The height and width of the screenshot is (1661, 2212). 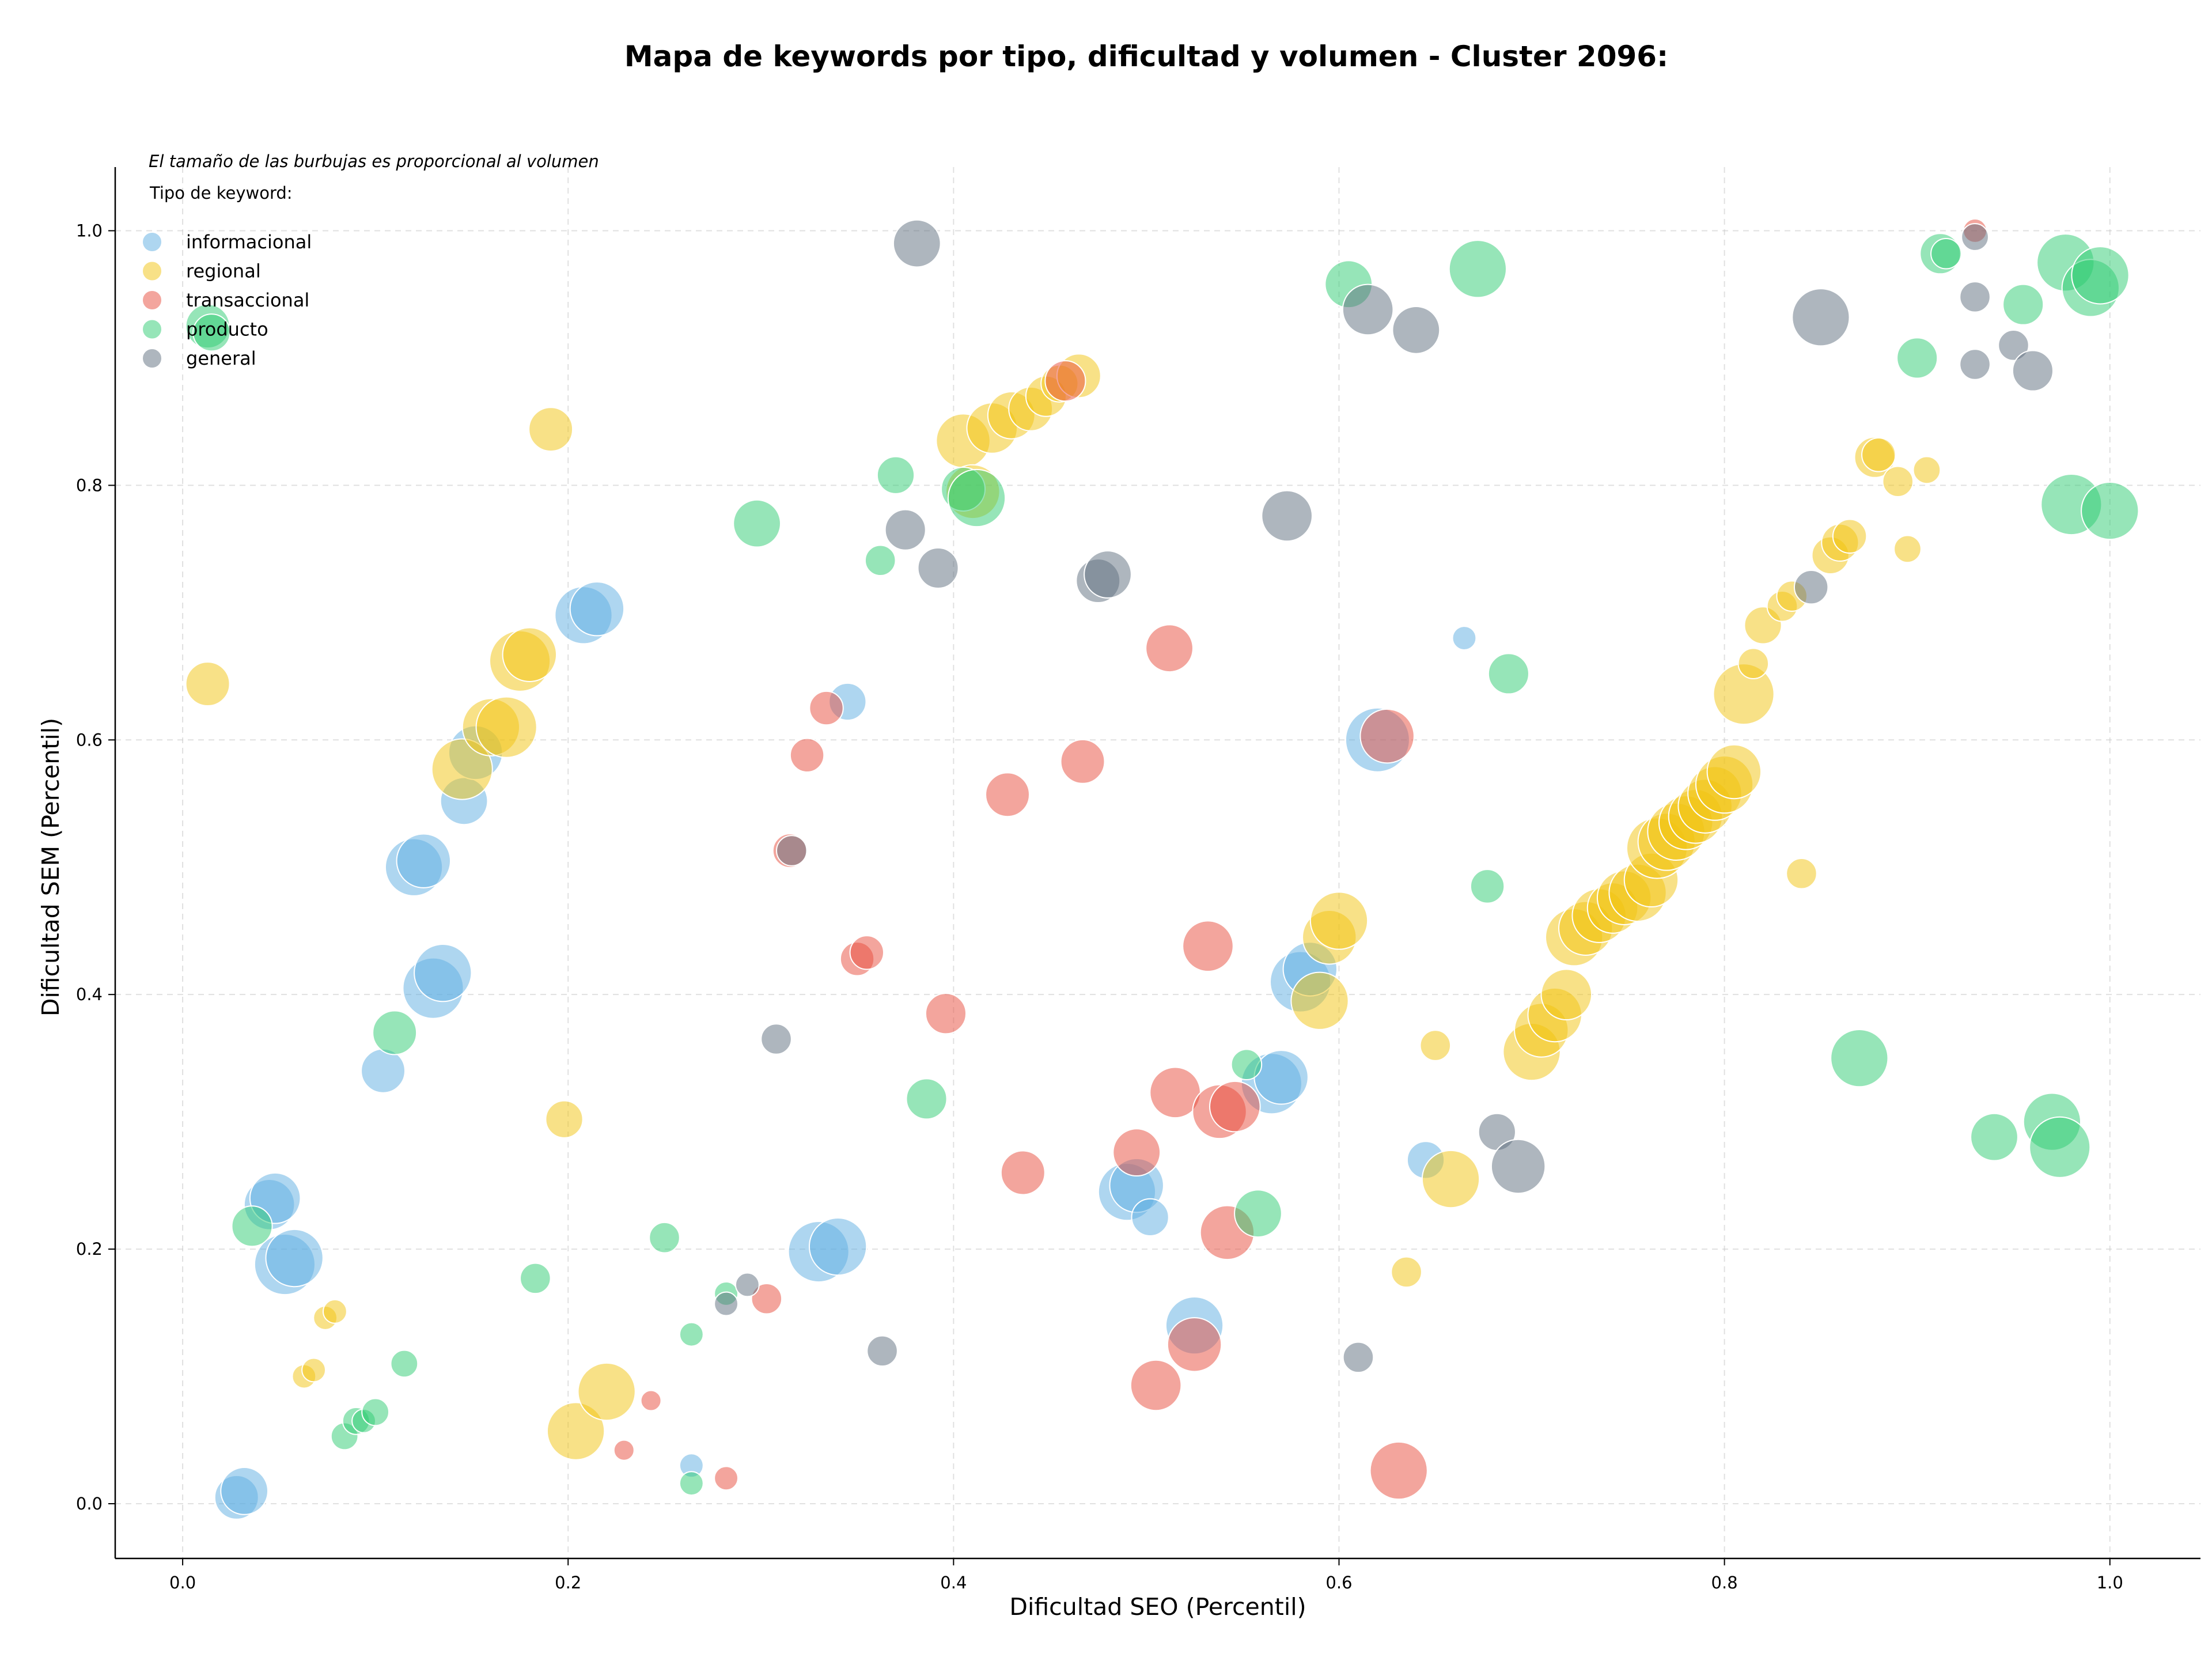 What do you see at coordinates (152, 358) in the screenshot?
I see `legend-marker-general` at bounding box center [152, 358].